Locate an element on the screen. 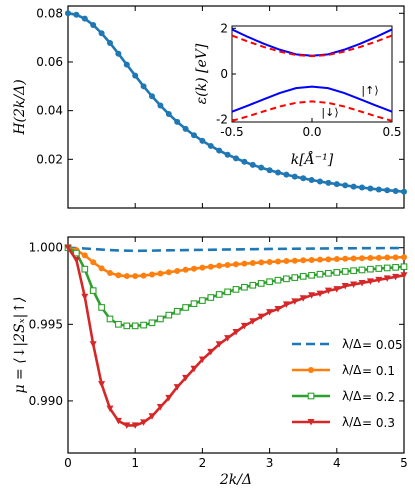 This screenshot has width=415, height=496. inset-series-3-line is located at coordinates (312, 111).